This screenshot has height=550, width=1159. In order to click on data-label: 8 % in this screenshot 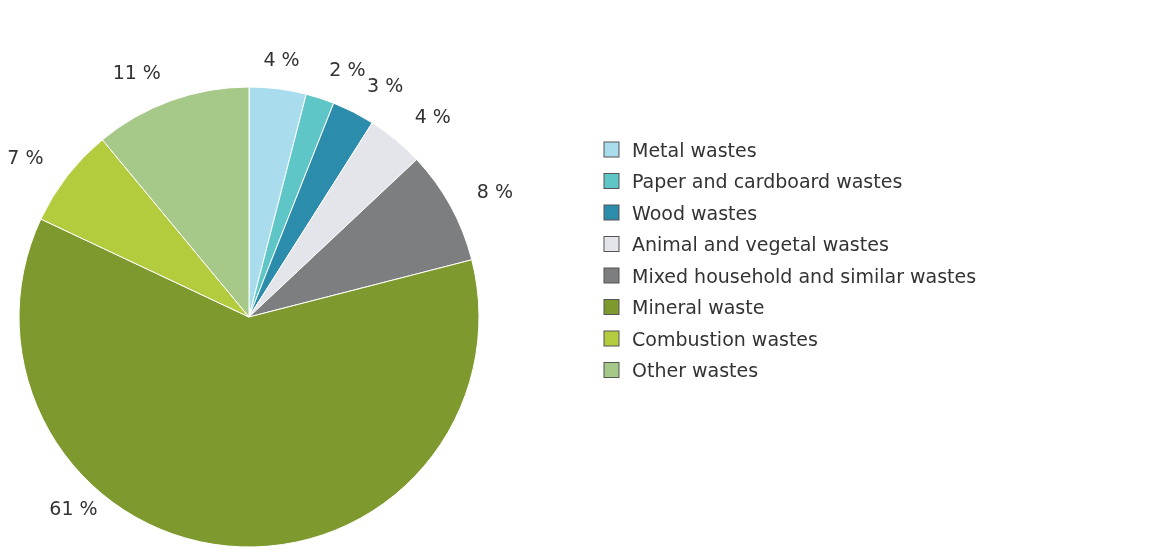, I will do `click(495, 191)`.